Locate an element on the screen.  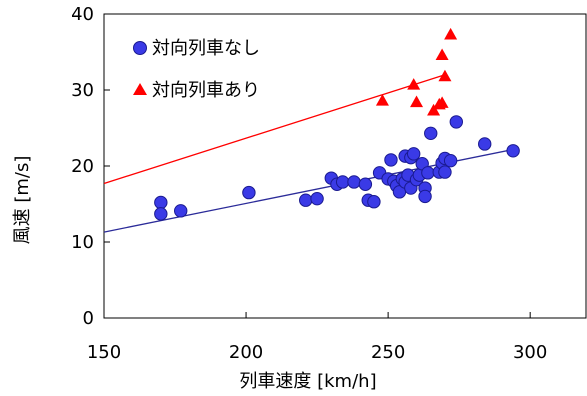
x-tick-label: 300 is located at coordinates (530, 352).